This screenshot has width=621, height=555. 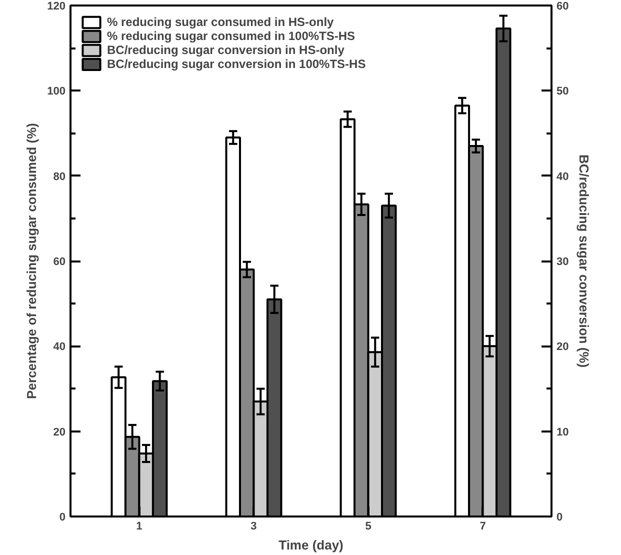 I want to click on y-tick-label: 20, so click(x=59, y=432).